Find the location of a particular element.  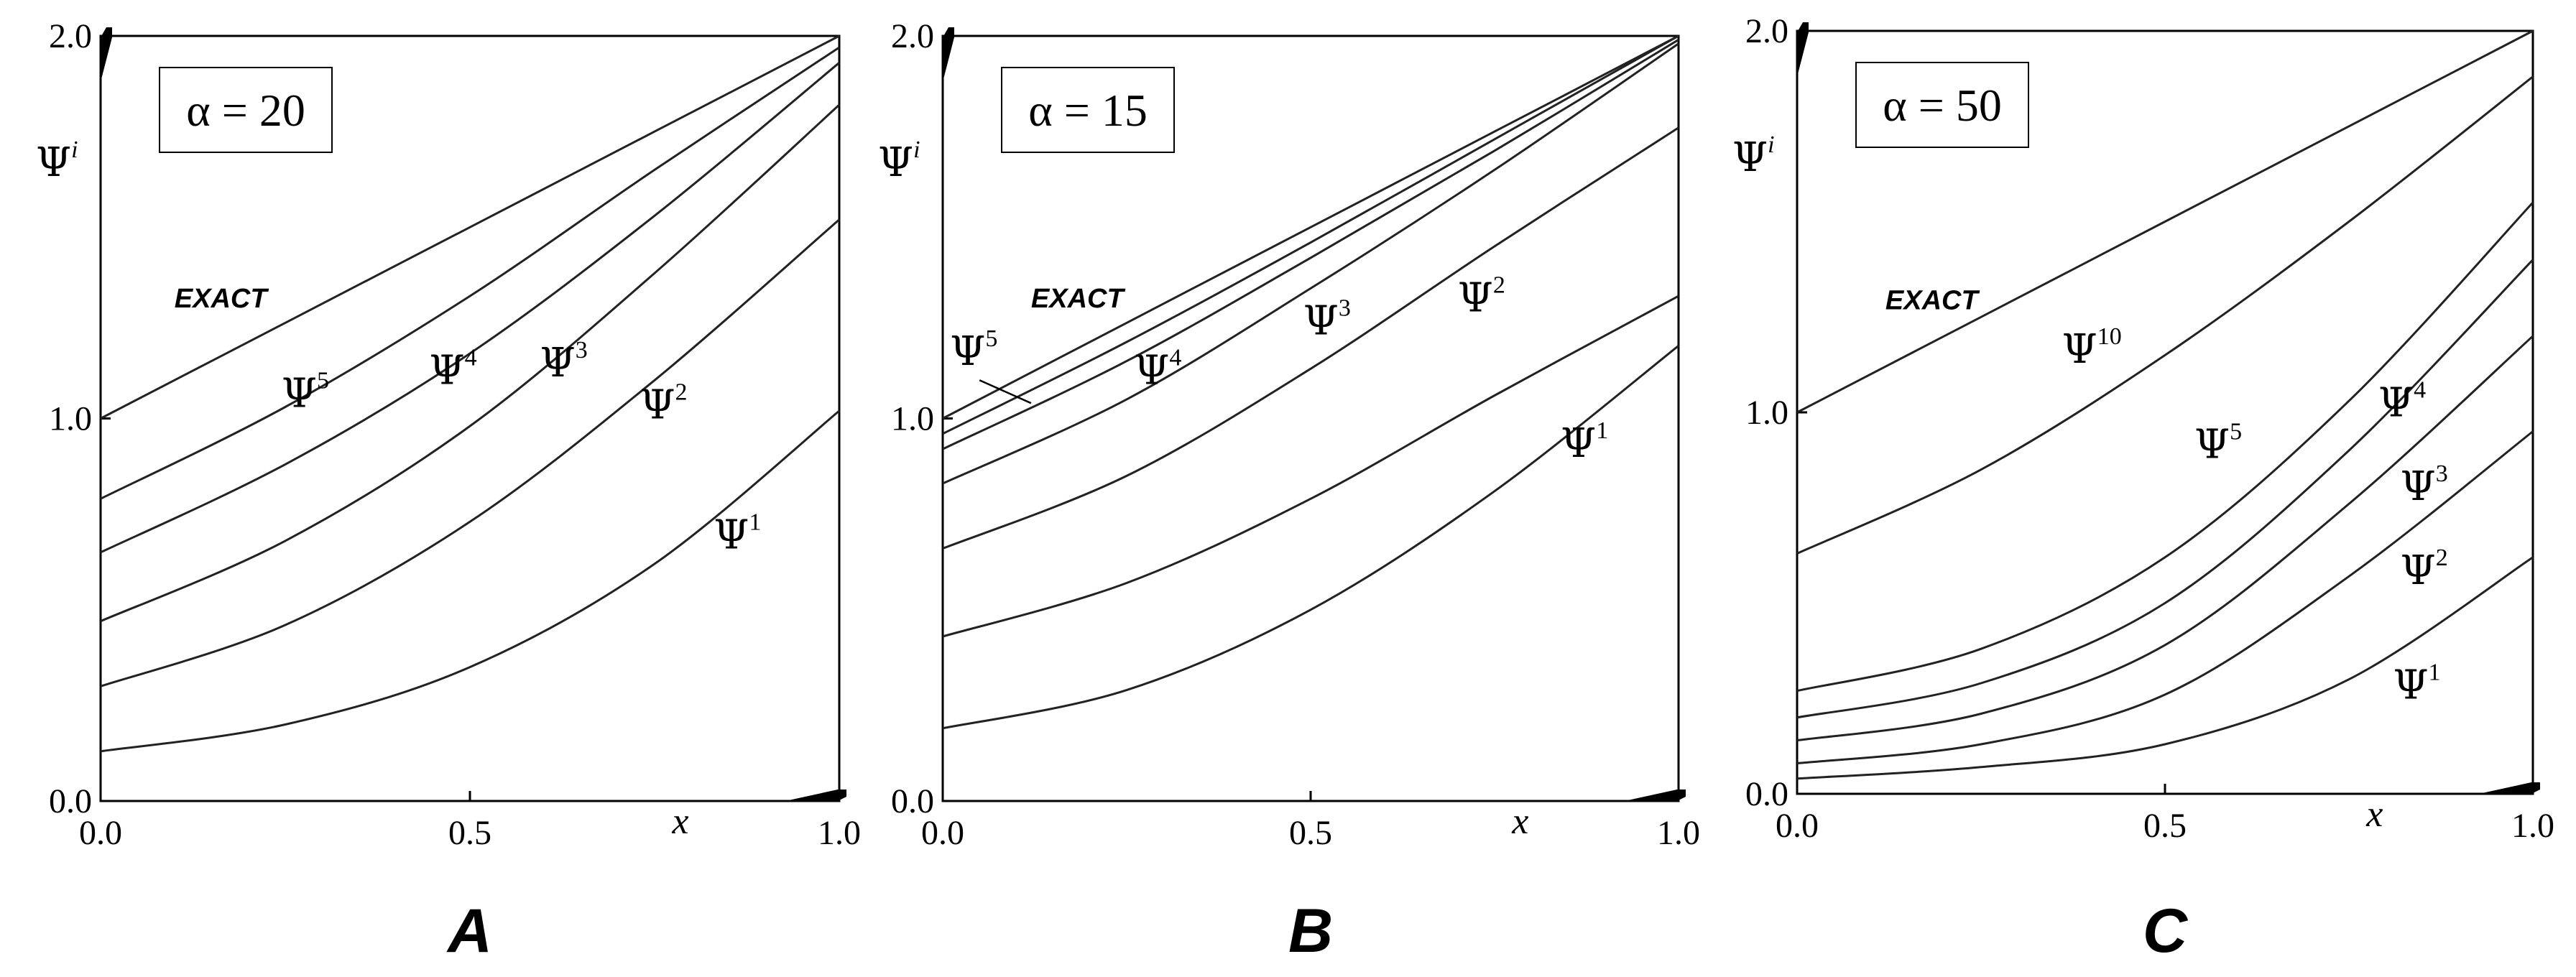

alpha-label: α = 50 is located at coordinates (1942, 105).